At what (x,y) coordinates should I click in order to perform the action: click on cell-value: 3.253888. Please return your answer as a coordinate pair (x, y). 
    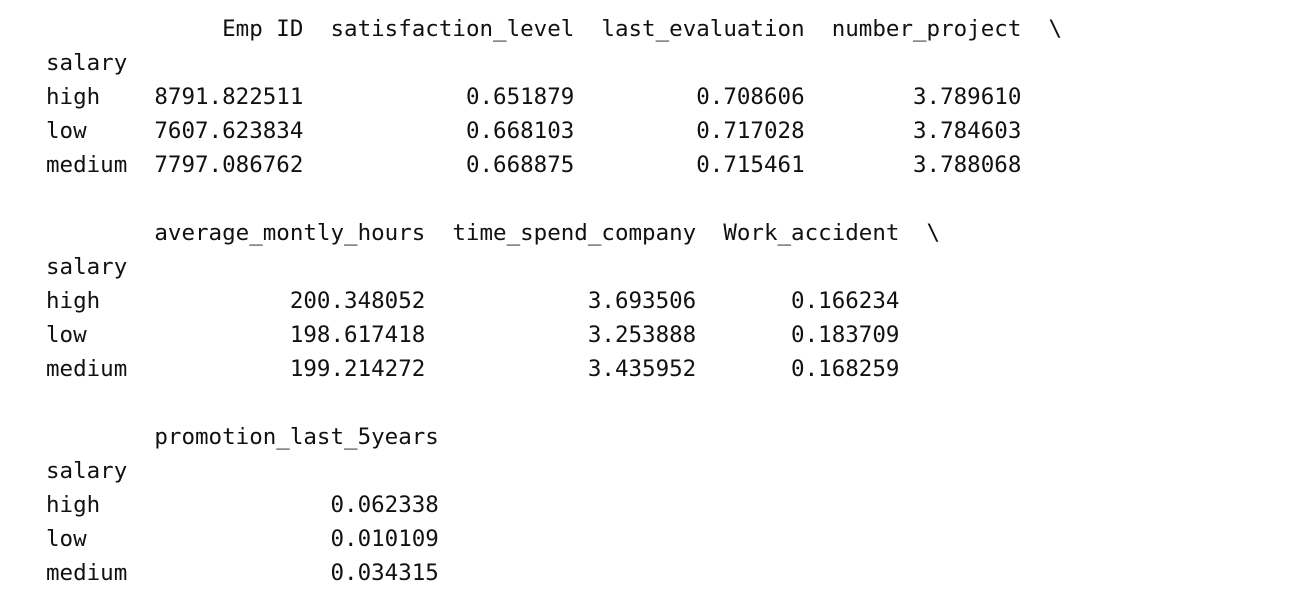
    Looking at the image, I should click on (561, 335).